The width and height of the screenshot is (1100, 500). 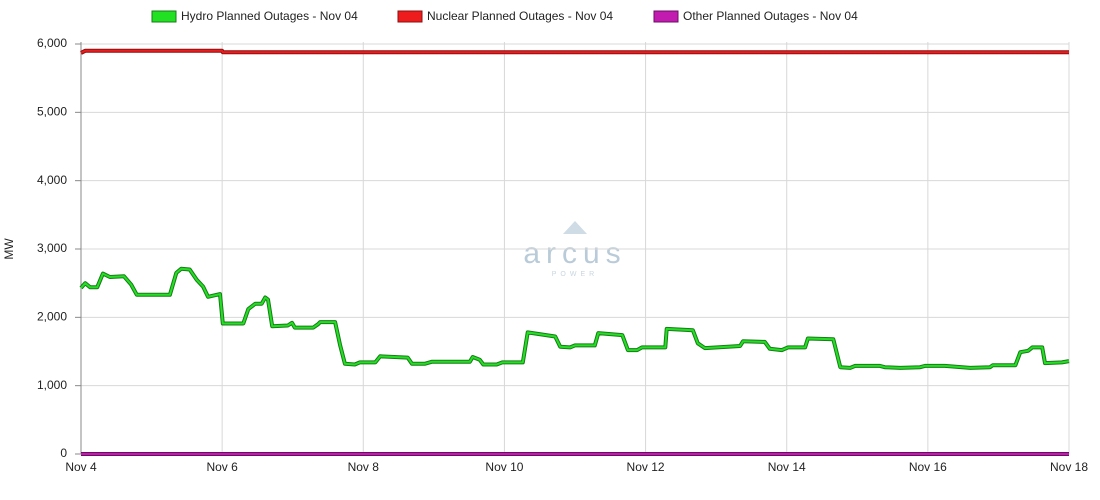 I want to click on y-tick-label: 0, so click(x=63, y=453).